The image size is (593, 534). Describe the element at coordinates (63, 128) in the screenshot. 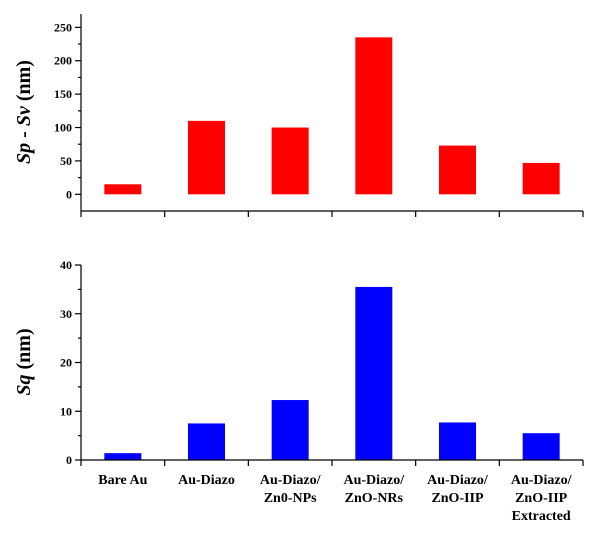

I see `y-tick-label: 100` at that location.